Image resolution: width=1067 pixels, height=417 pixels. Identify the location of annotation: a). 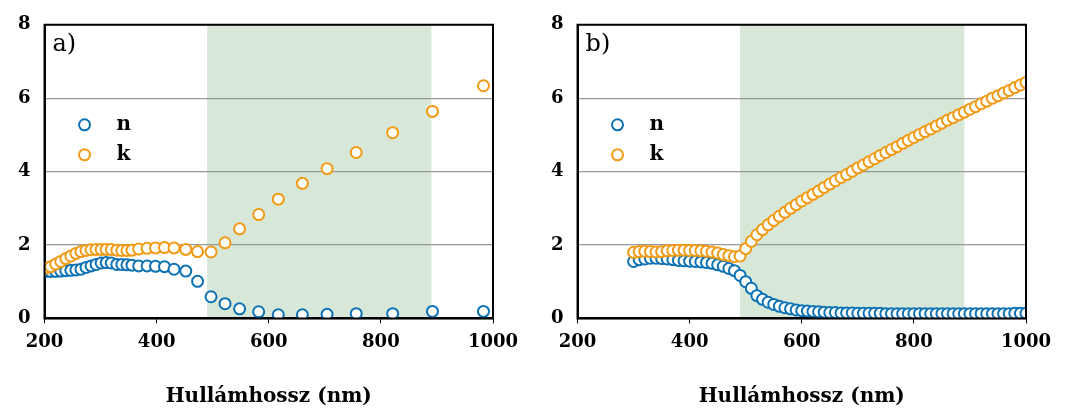
(64, 43).